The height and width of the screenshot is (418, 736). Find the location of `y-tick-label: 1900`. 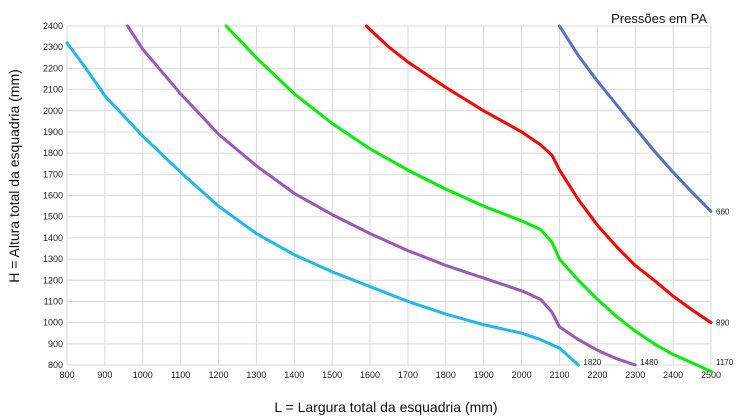

y-tick-label: 1900 is located at coordinates (53, 132).